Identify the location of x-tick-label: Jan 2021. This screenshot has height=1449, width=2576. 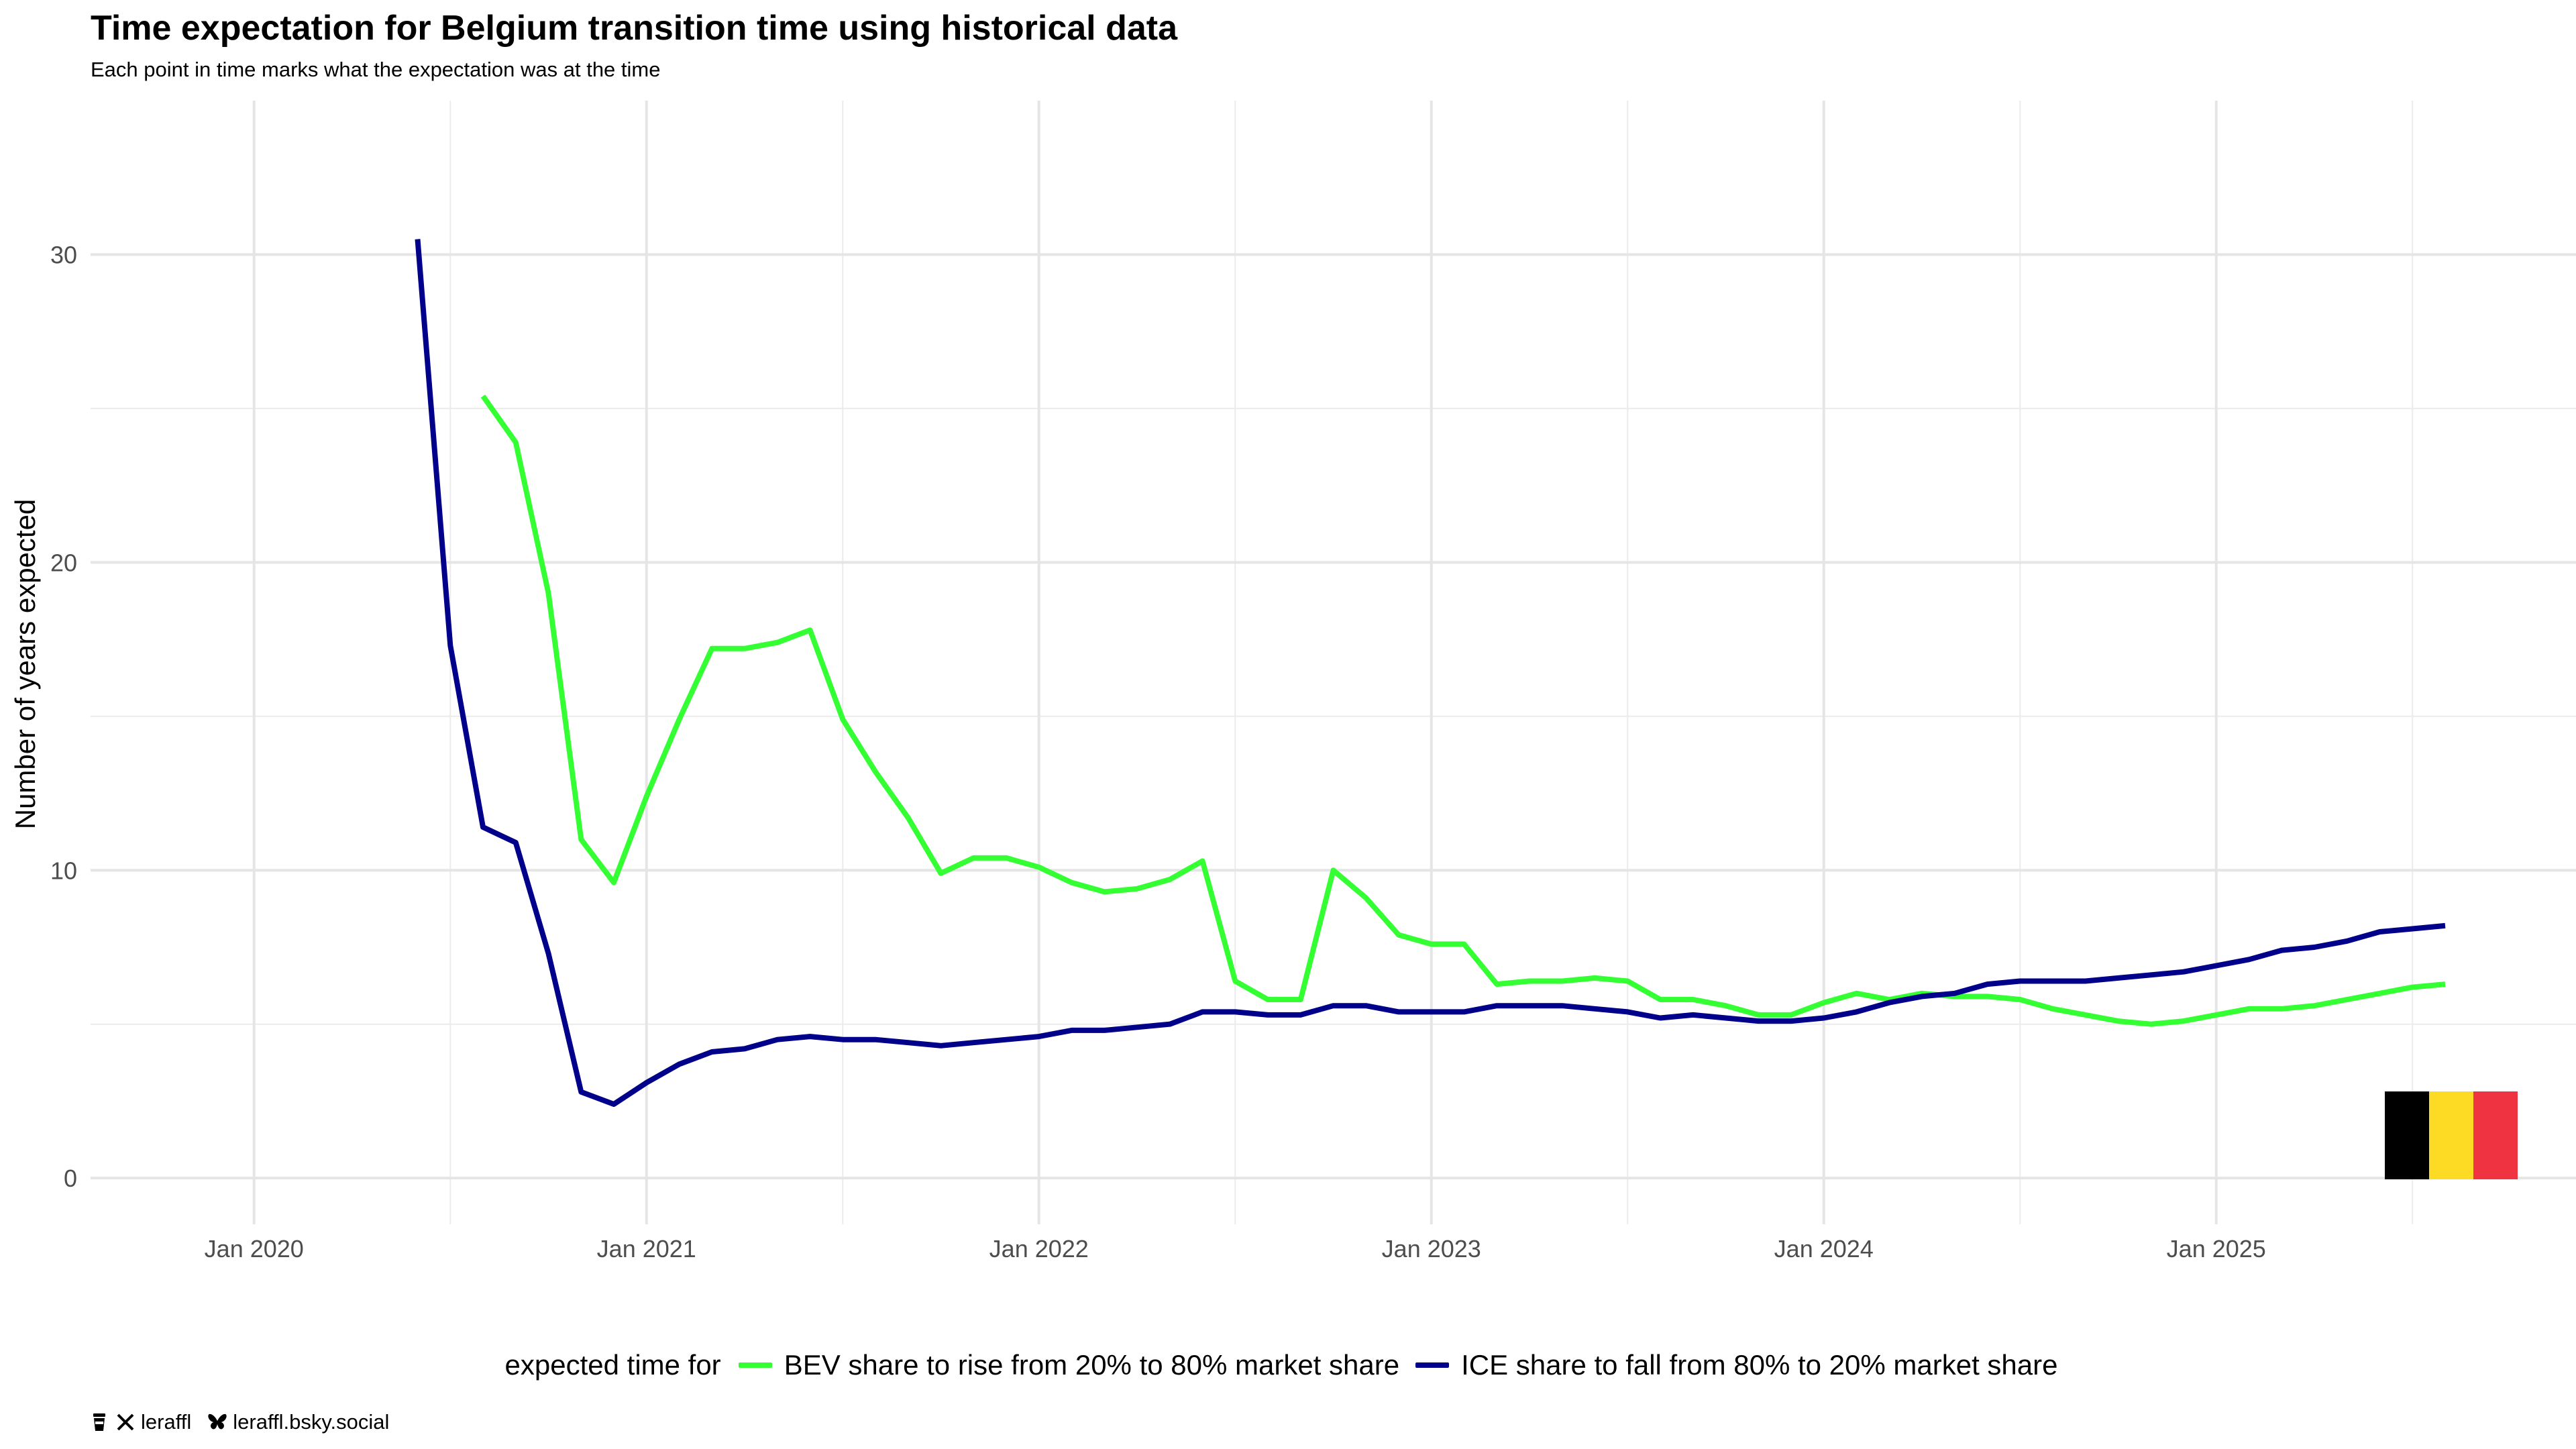
(646, 1249).